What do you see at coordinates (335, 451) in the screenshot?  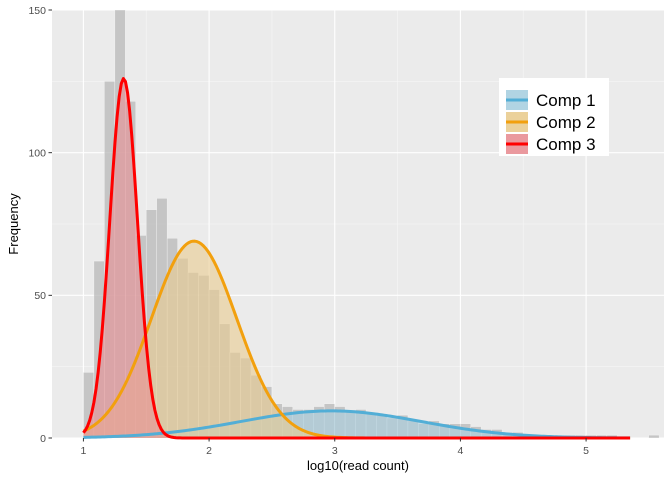 I see `x-tick-label: 3` at bounding box center [335, 451].